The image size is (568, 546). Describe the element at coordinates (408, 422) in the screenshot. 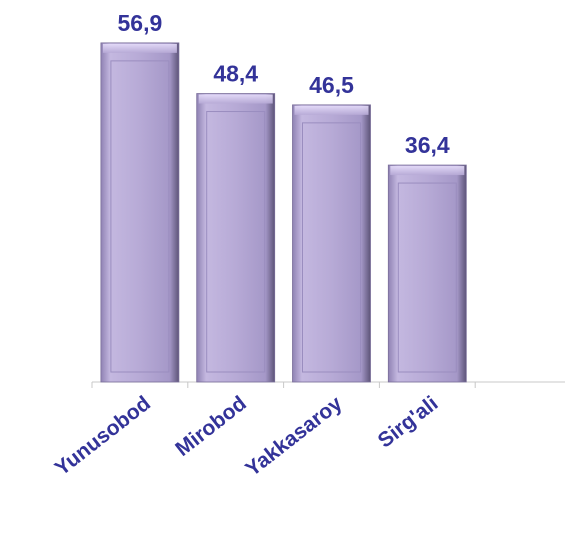

I see `x-tick-label: Sirg'ali` at that location.